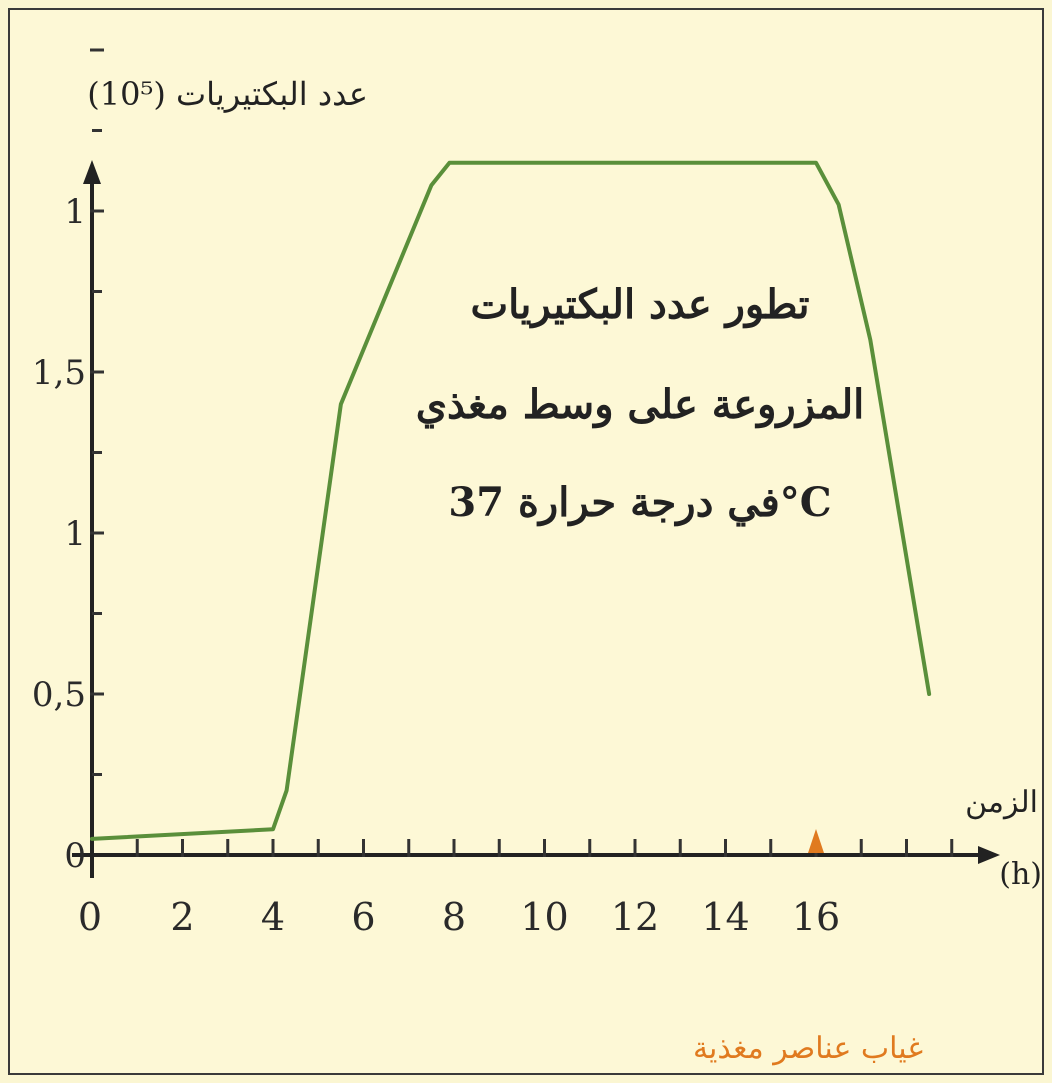 This screenshot has width=1052, height=1083. I want to click on chart-title-line-1: تطور عدد البكتيريات, so click(639, 305).